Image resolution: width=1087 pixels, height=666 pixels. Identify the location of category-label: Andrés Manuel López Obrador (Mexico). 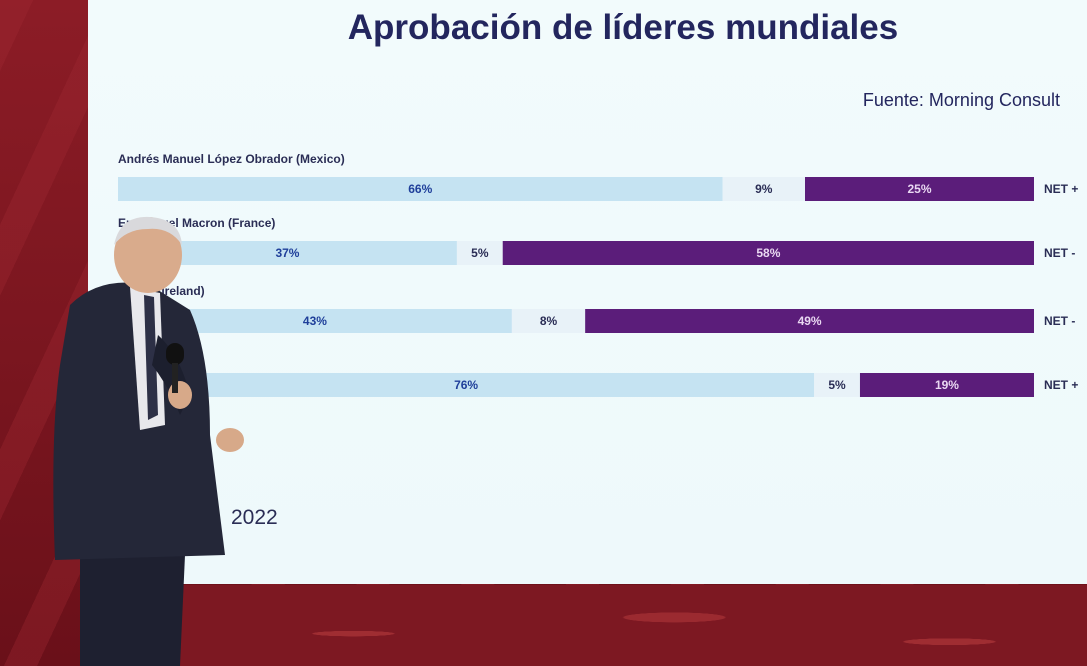
(231, 159).